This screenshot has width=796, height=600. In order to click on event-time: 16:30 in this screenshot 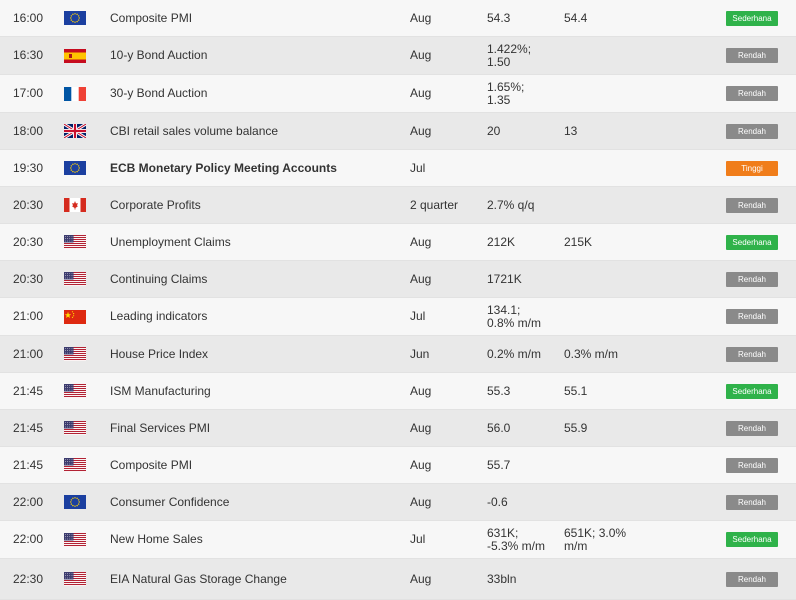, I will do `click(28, 55)`.